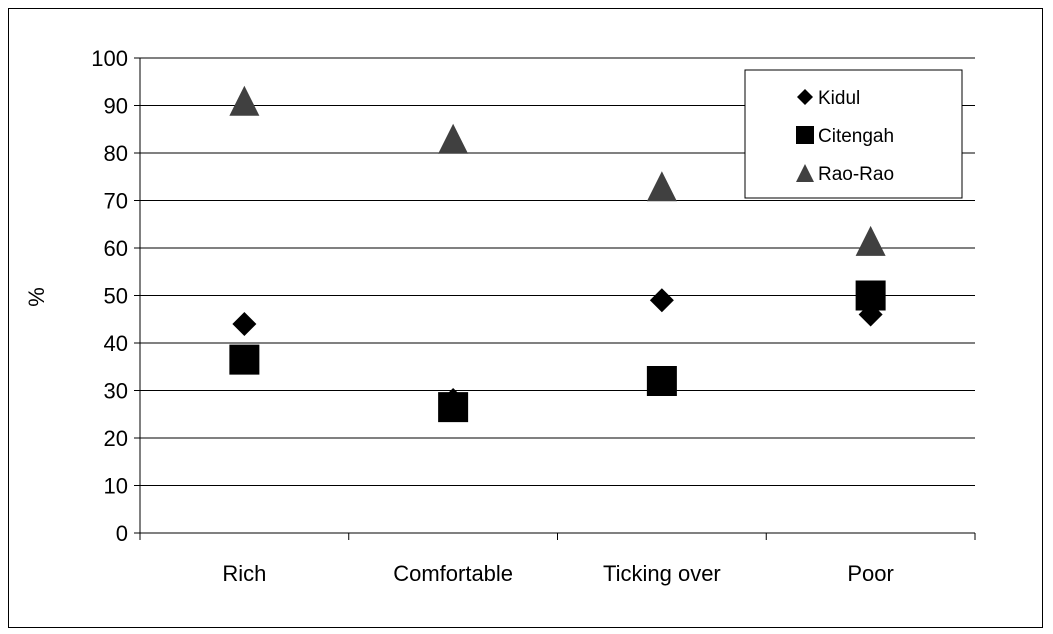 This screenshot has height=634, width=1053. What do you see at coordinates (36, 297) in the screenshot?
I see `y-axis-label: %` at bounding box center [36, 297].